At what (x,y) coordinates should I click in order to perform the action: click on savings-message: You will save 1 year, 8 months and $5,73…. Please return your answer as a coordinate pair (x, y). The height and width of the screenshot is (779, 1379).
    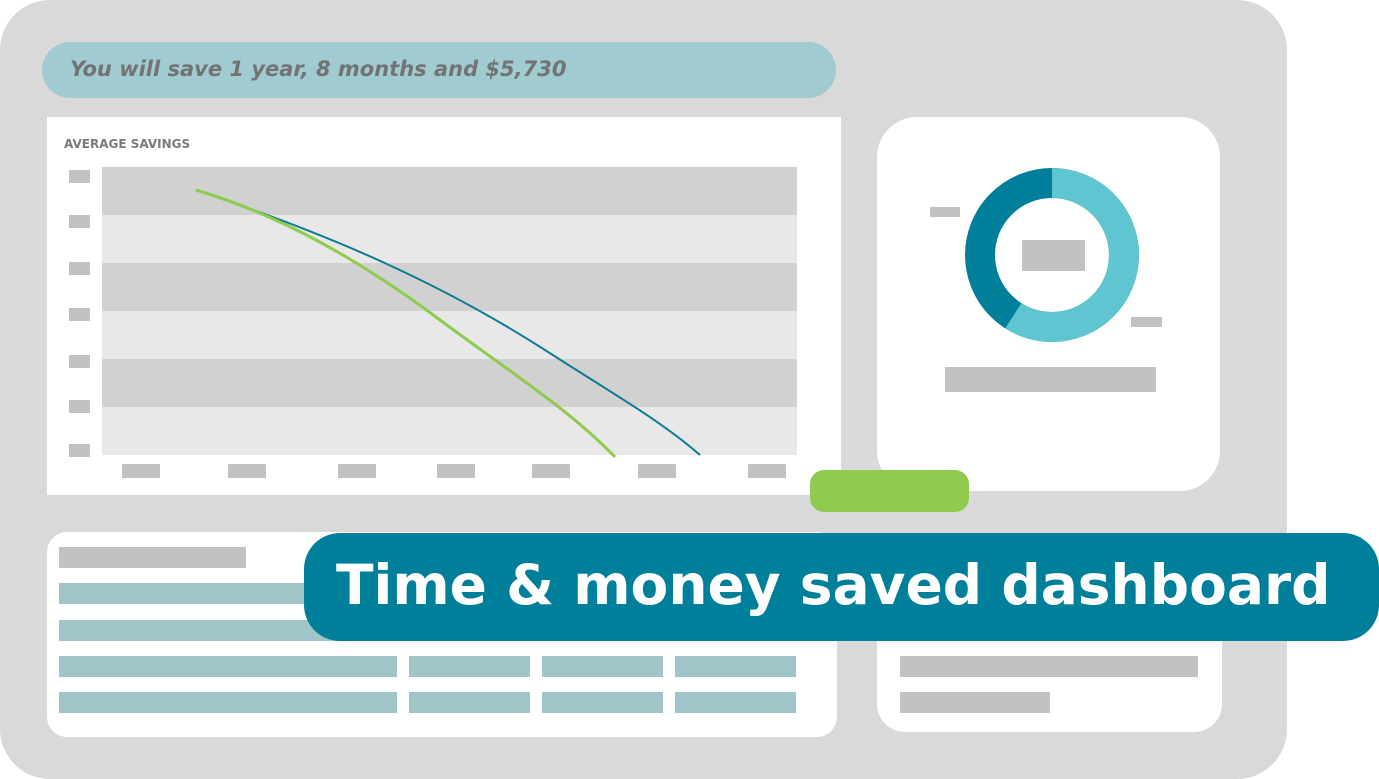
    Looking at the image, I should click on (318, 69).